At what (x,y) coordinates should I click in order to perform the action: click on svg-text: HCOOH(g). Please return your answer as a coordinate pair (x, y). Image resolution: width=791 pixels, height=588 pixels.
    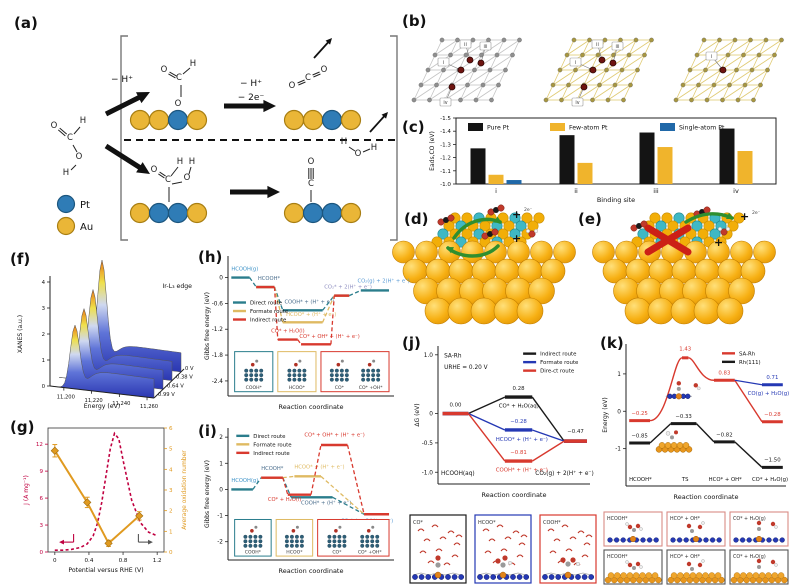
    Looking at the image, I should click on (244, 481).